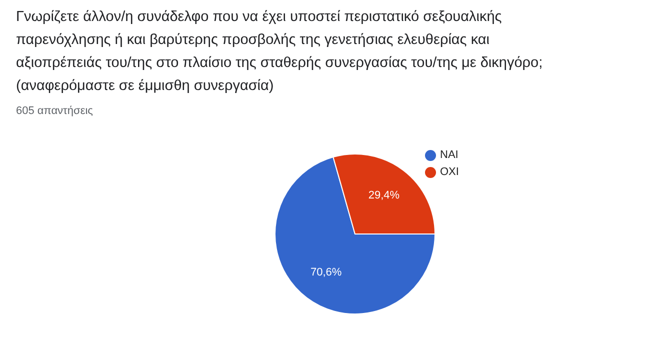 The image size is (650, 351). What do you see at coordinates (384, 196) in the screenshot?
I see `data-label: 29,4%` at bounding box center [384, 196].